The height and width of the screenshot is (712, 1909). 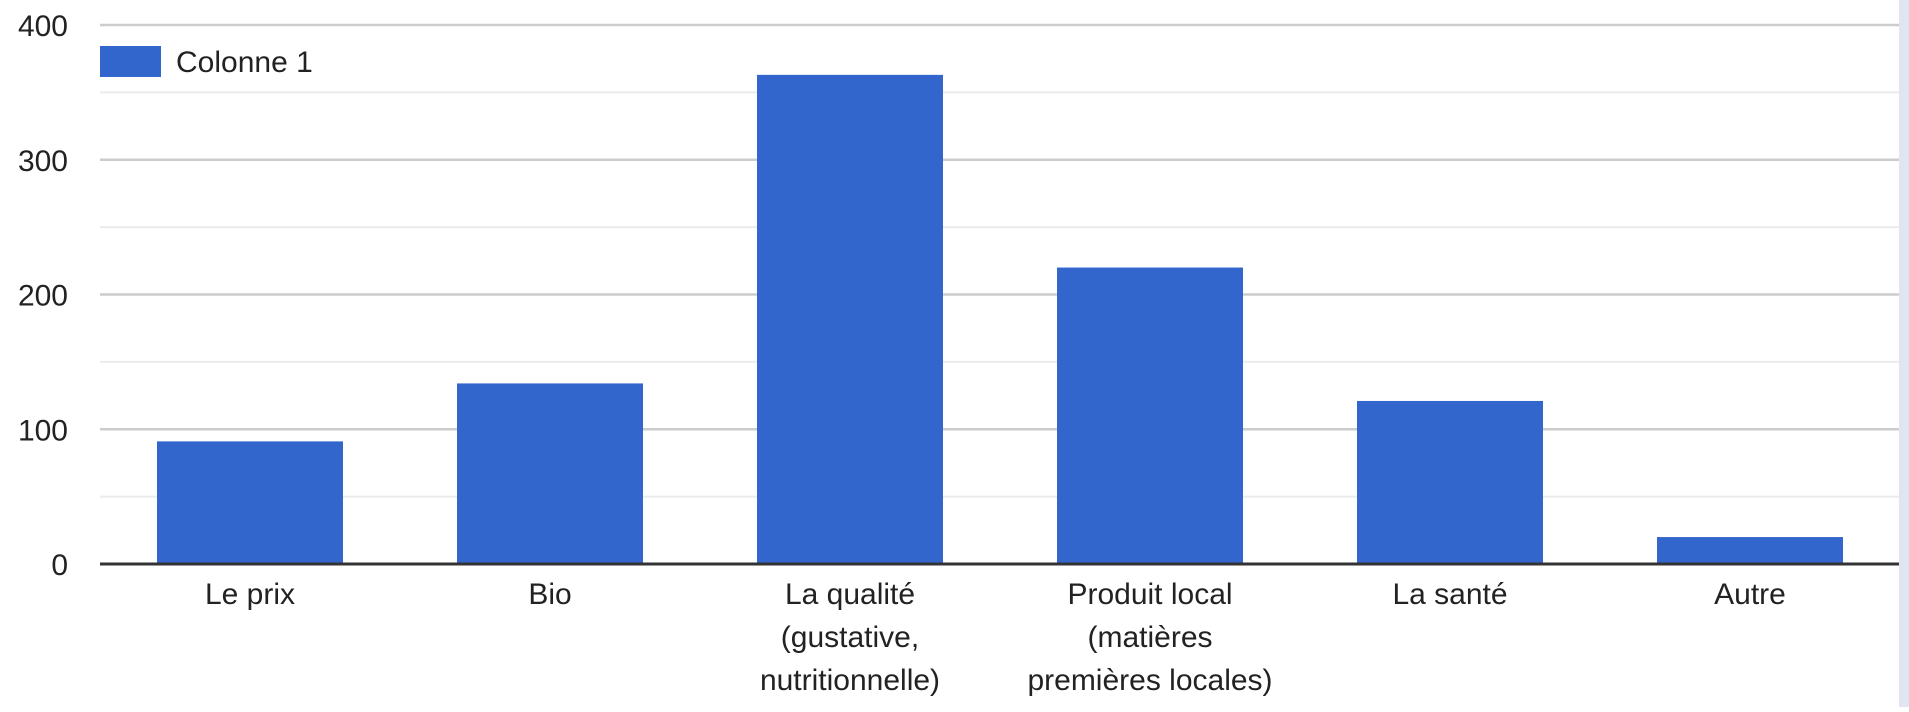 I want to click on x-tick-label-line: (matières, so click(x=1149, y=637).